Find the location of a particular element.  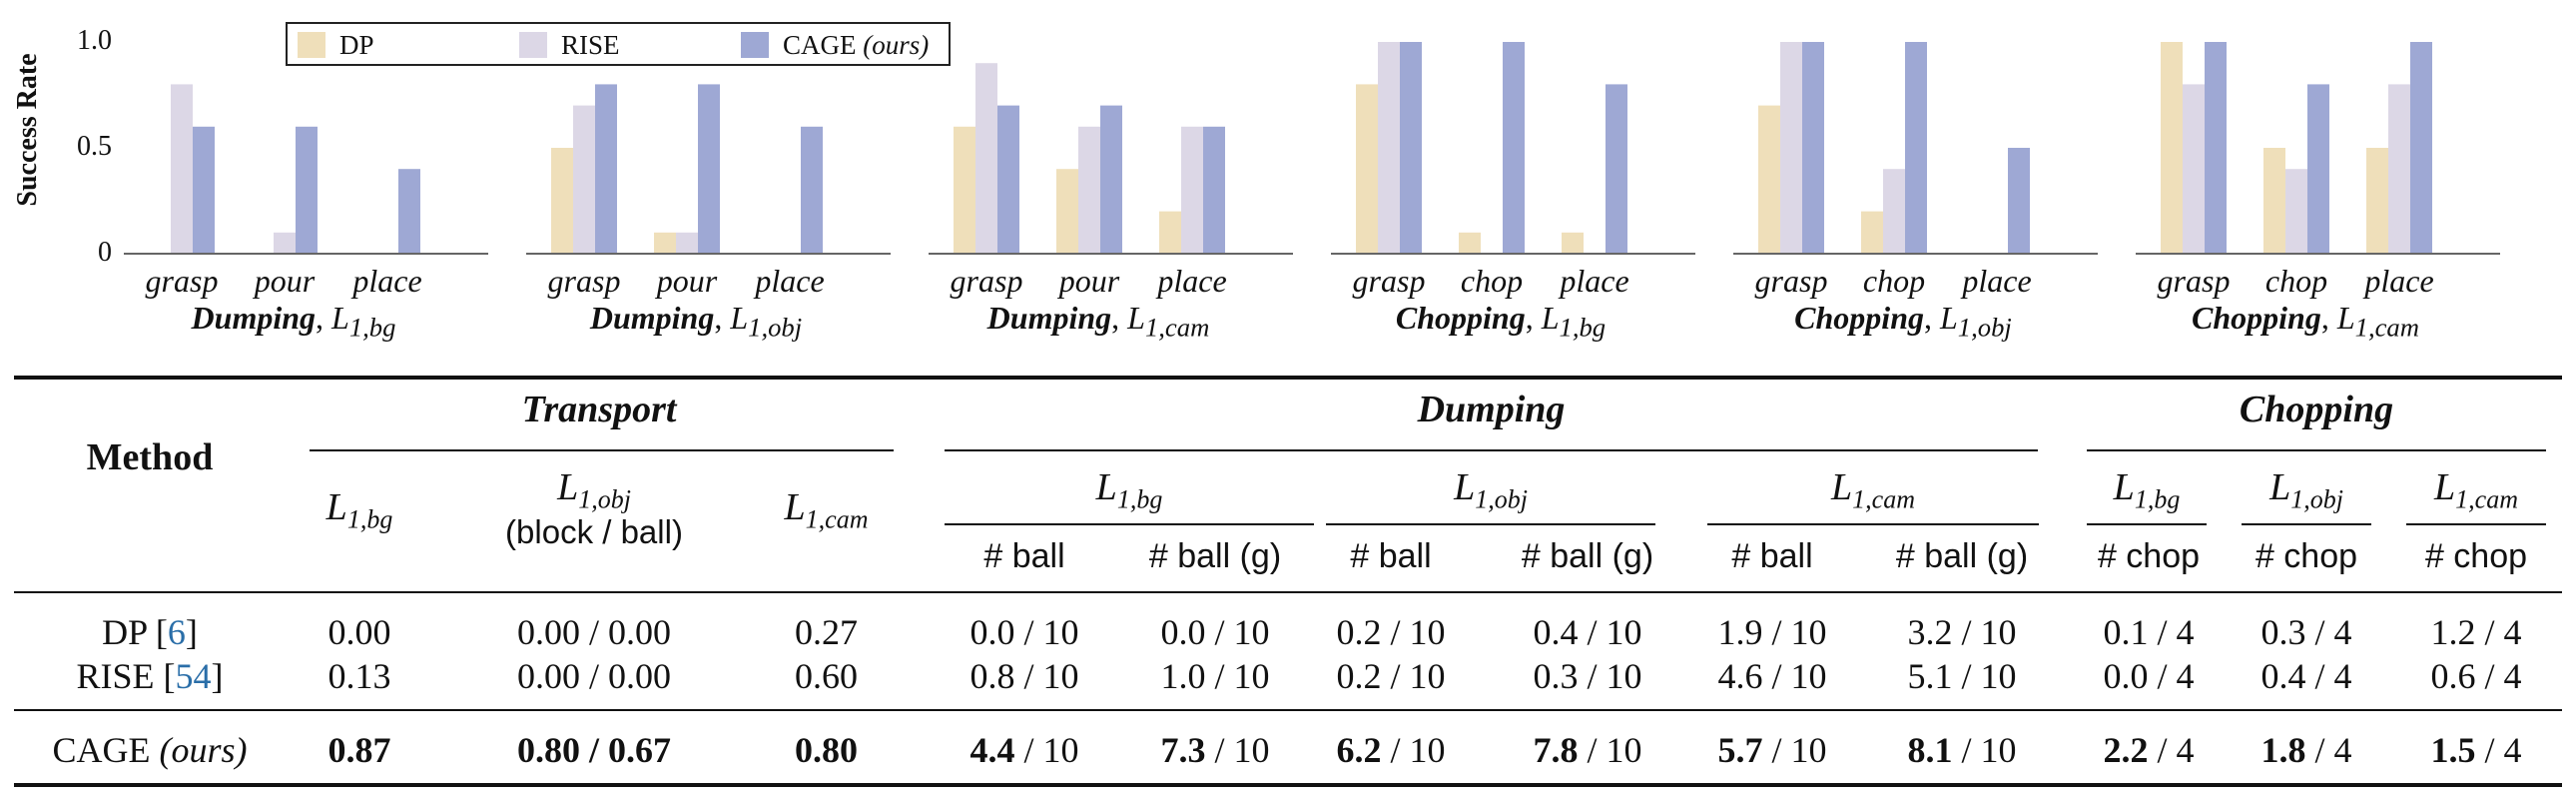

y-tick-label: 0 is located at coordinates (105, 252).